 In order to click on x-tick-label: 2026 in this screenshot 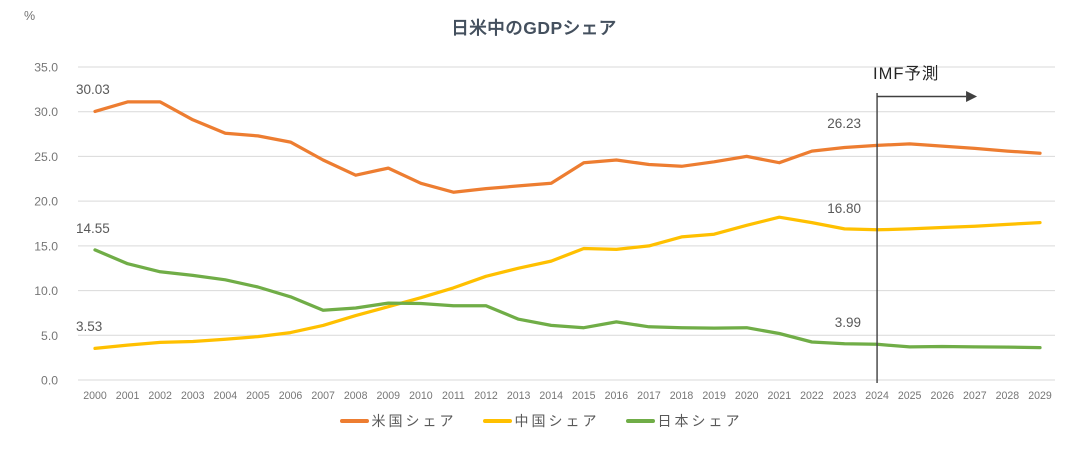, I will do `click(942, 396)`.